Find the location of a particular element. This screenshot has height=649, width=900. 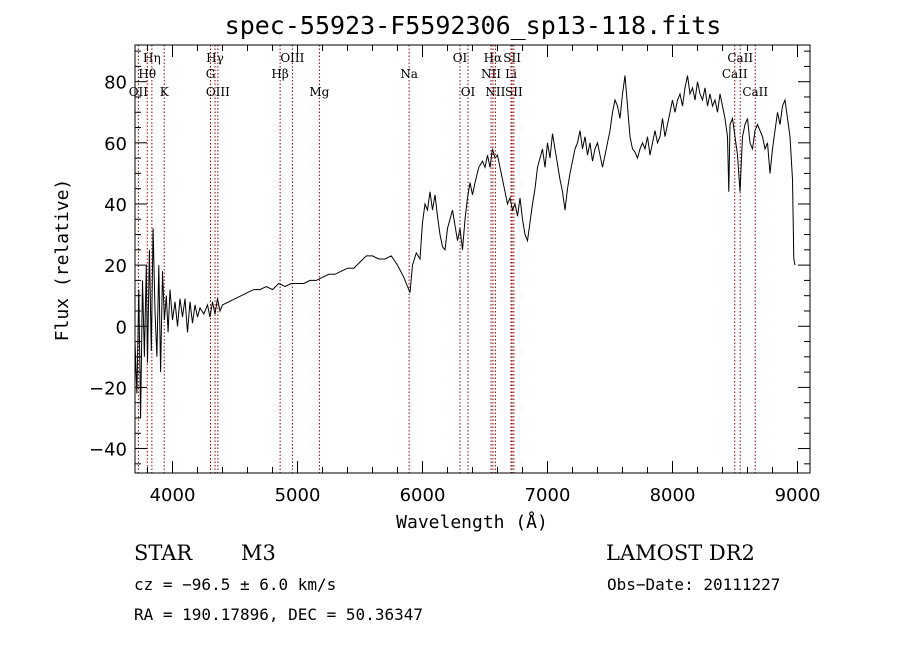

x-axis-label: Wavelength (Å) is located at coordinates (472, 522).